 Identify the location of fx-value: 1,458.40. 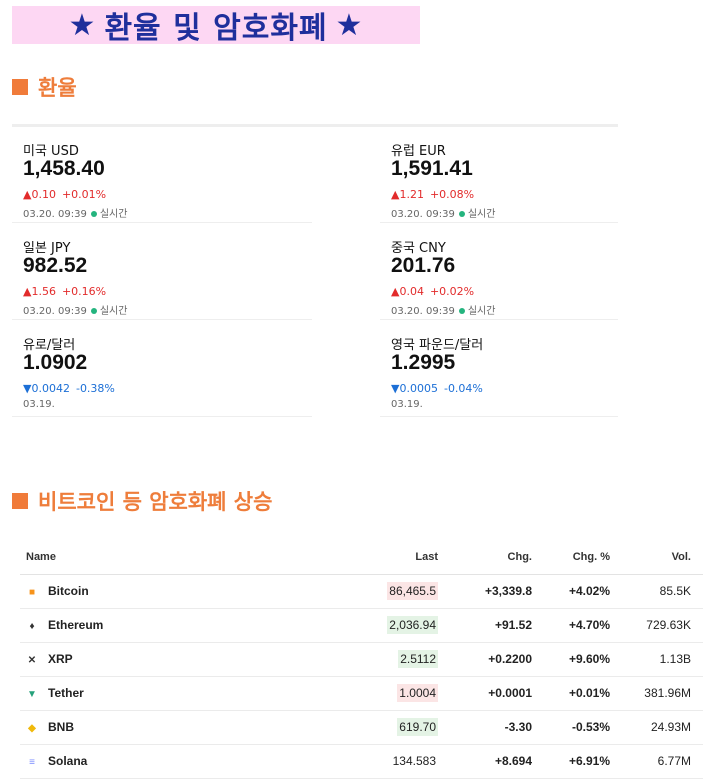
(64, 168).